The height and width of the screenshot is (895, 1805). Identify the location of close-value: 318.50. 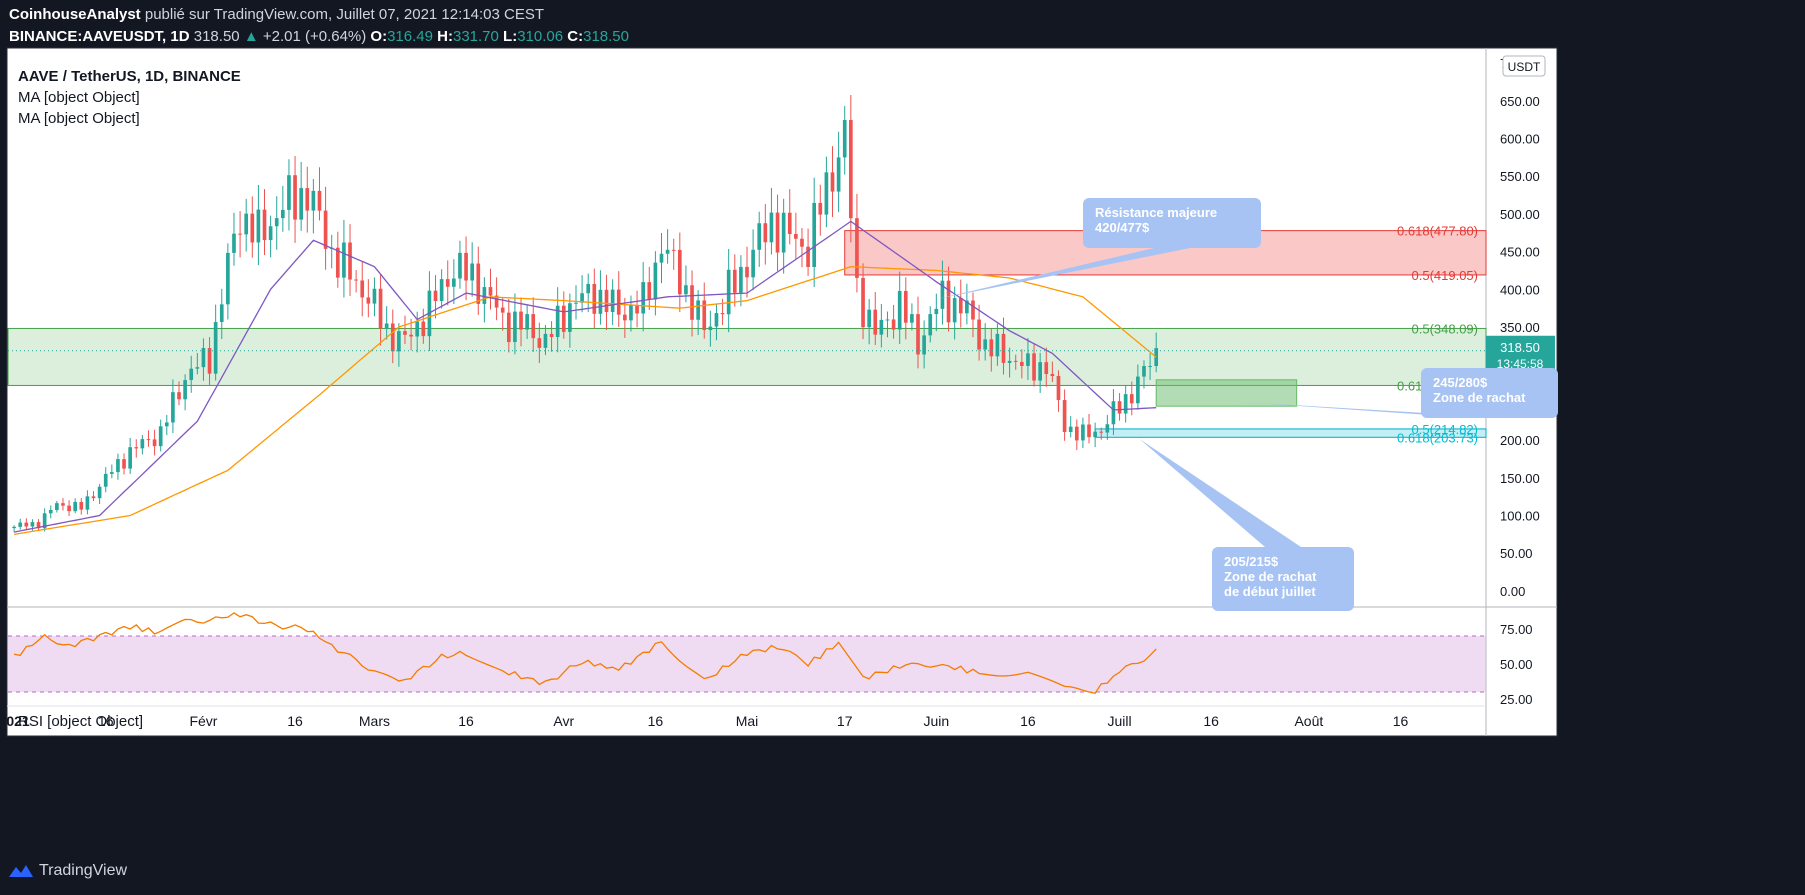
(606, 36).